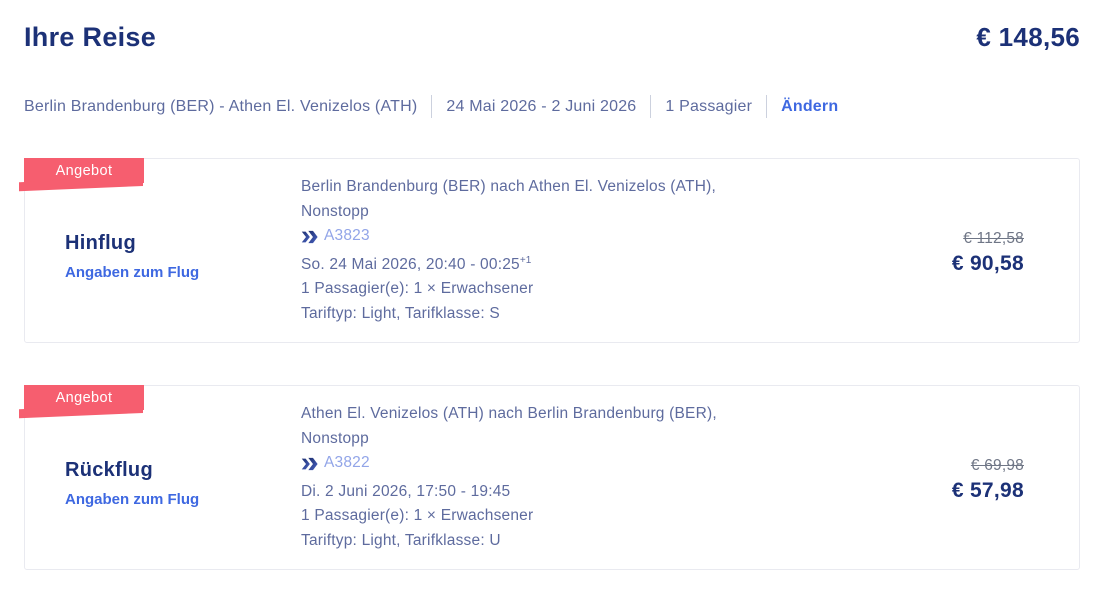  What do you see at coordinates (347, 462) in the screenshot?
I see `flight-number-link: A3822` at bounding box center [347, 462].